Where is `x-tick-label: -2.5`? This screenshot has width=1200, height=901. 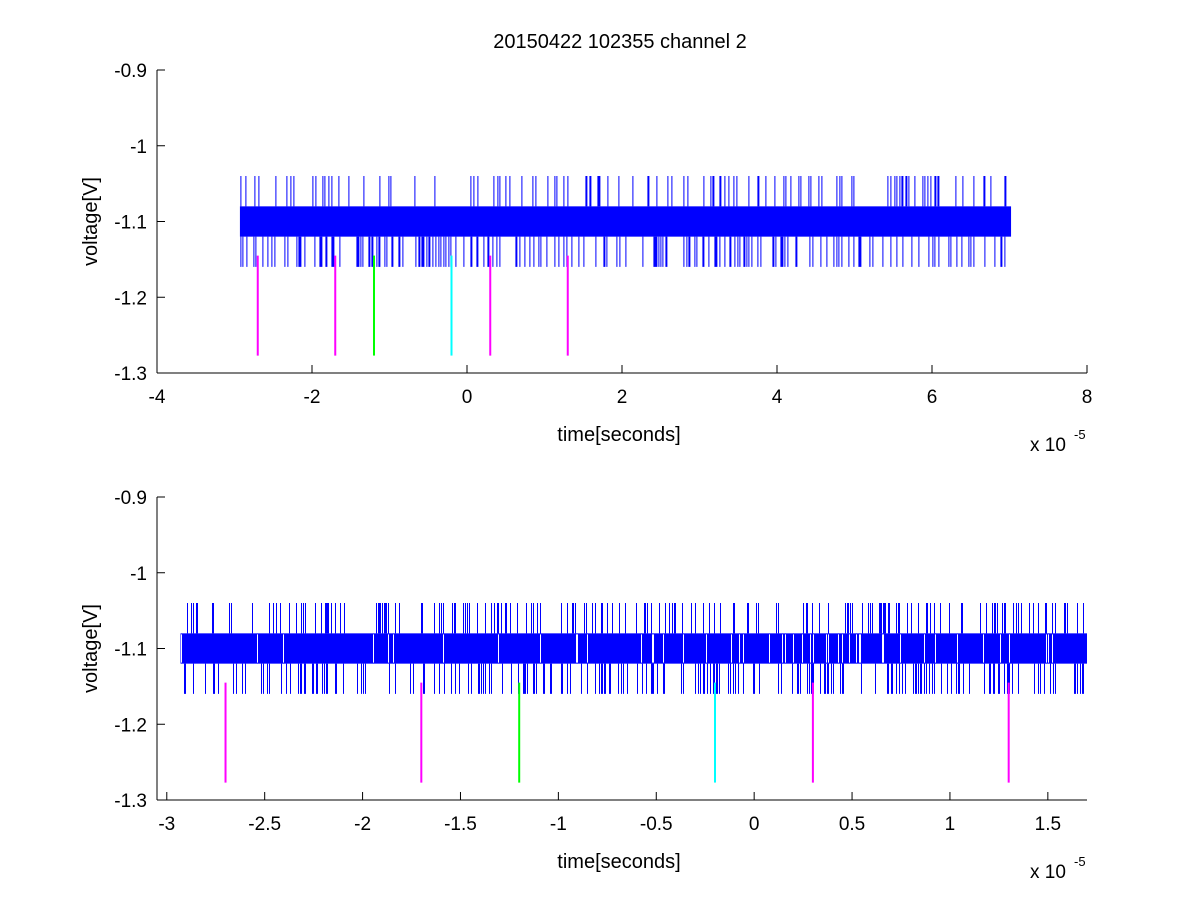 x-tick-label: -2.5 is located at coordinates (264, 824).